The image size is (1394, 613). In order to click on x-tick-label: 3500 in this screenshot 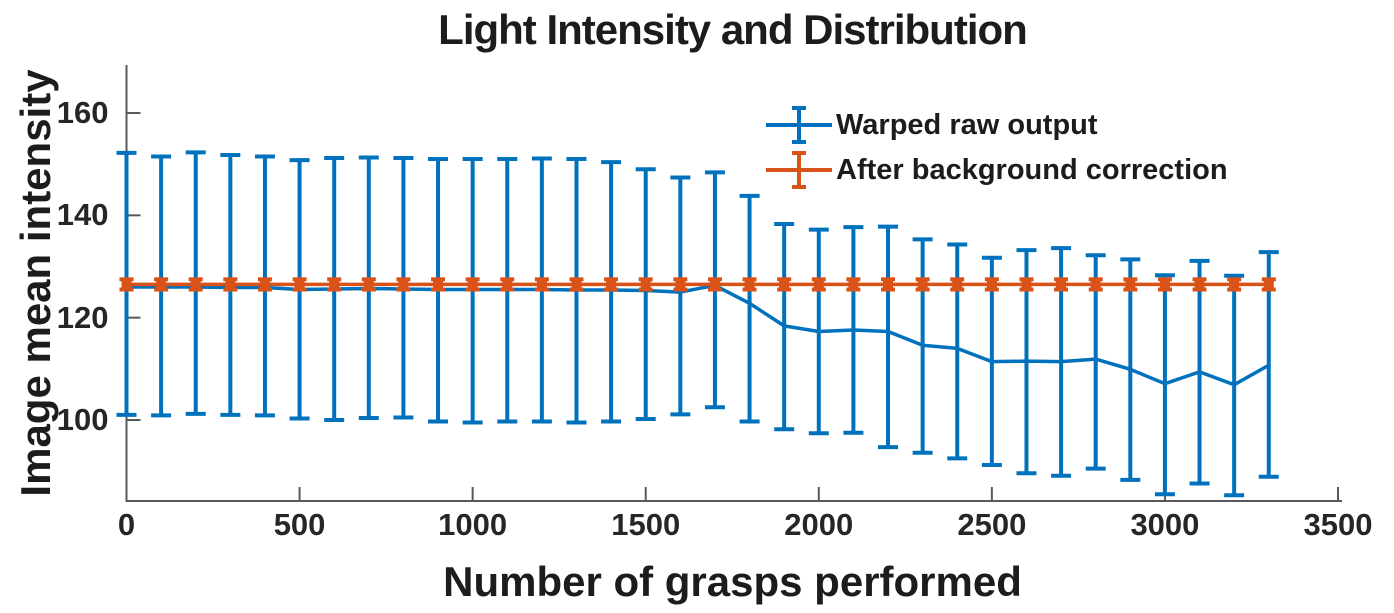, I will do `click(1338, 524)`.